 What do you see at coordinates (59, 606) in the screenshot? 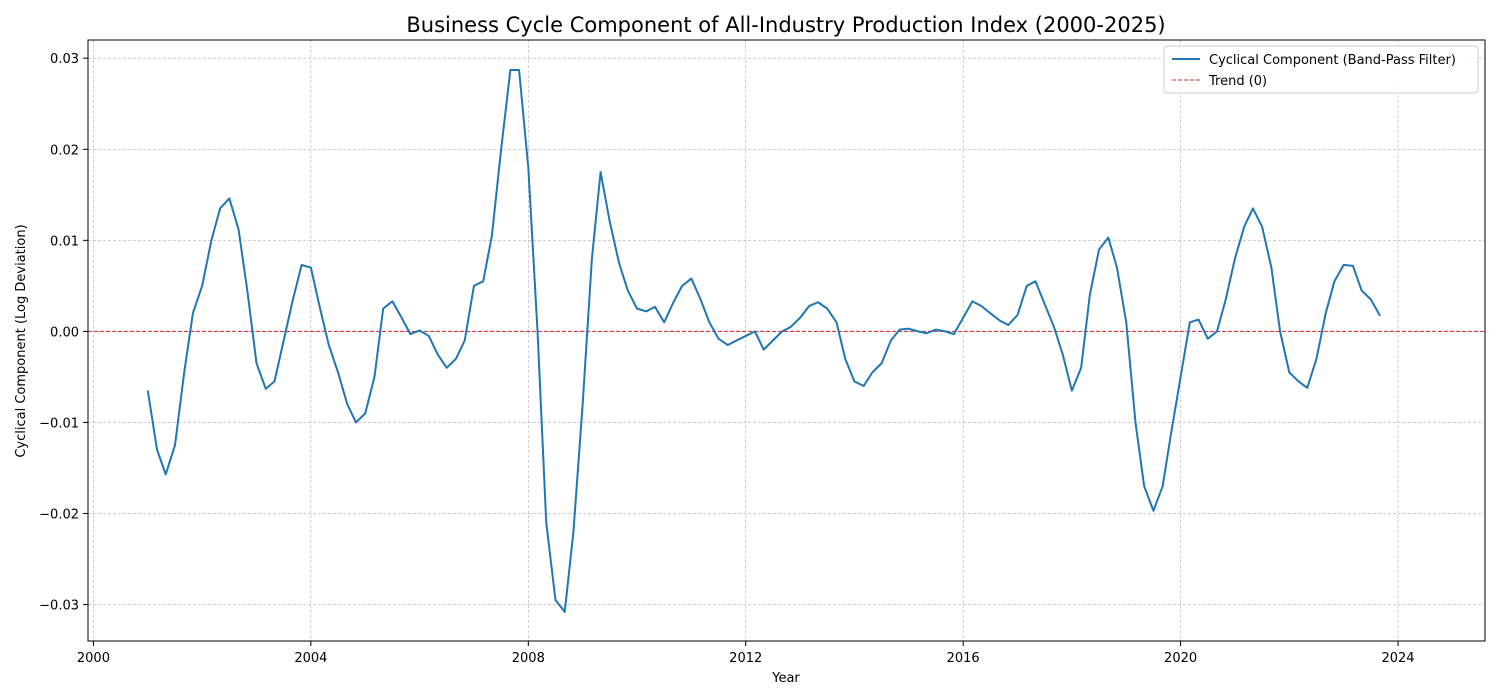
I see `y-tick-label: −0.03` at bounding box center [59, 606].